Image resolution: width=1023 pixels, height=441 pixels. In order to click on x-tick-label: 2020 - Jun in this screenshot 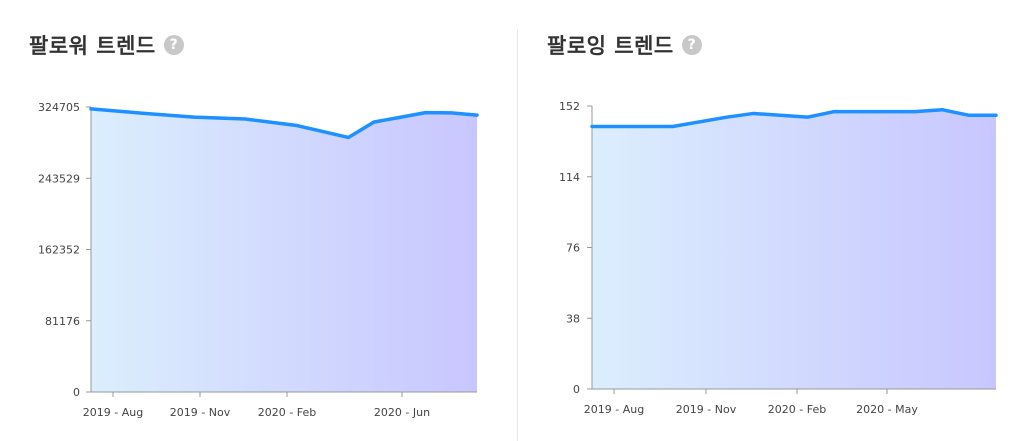, I will do `click(402, 412)`.